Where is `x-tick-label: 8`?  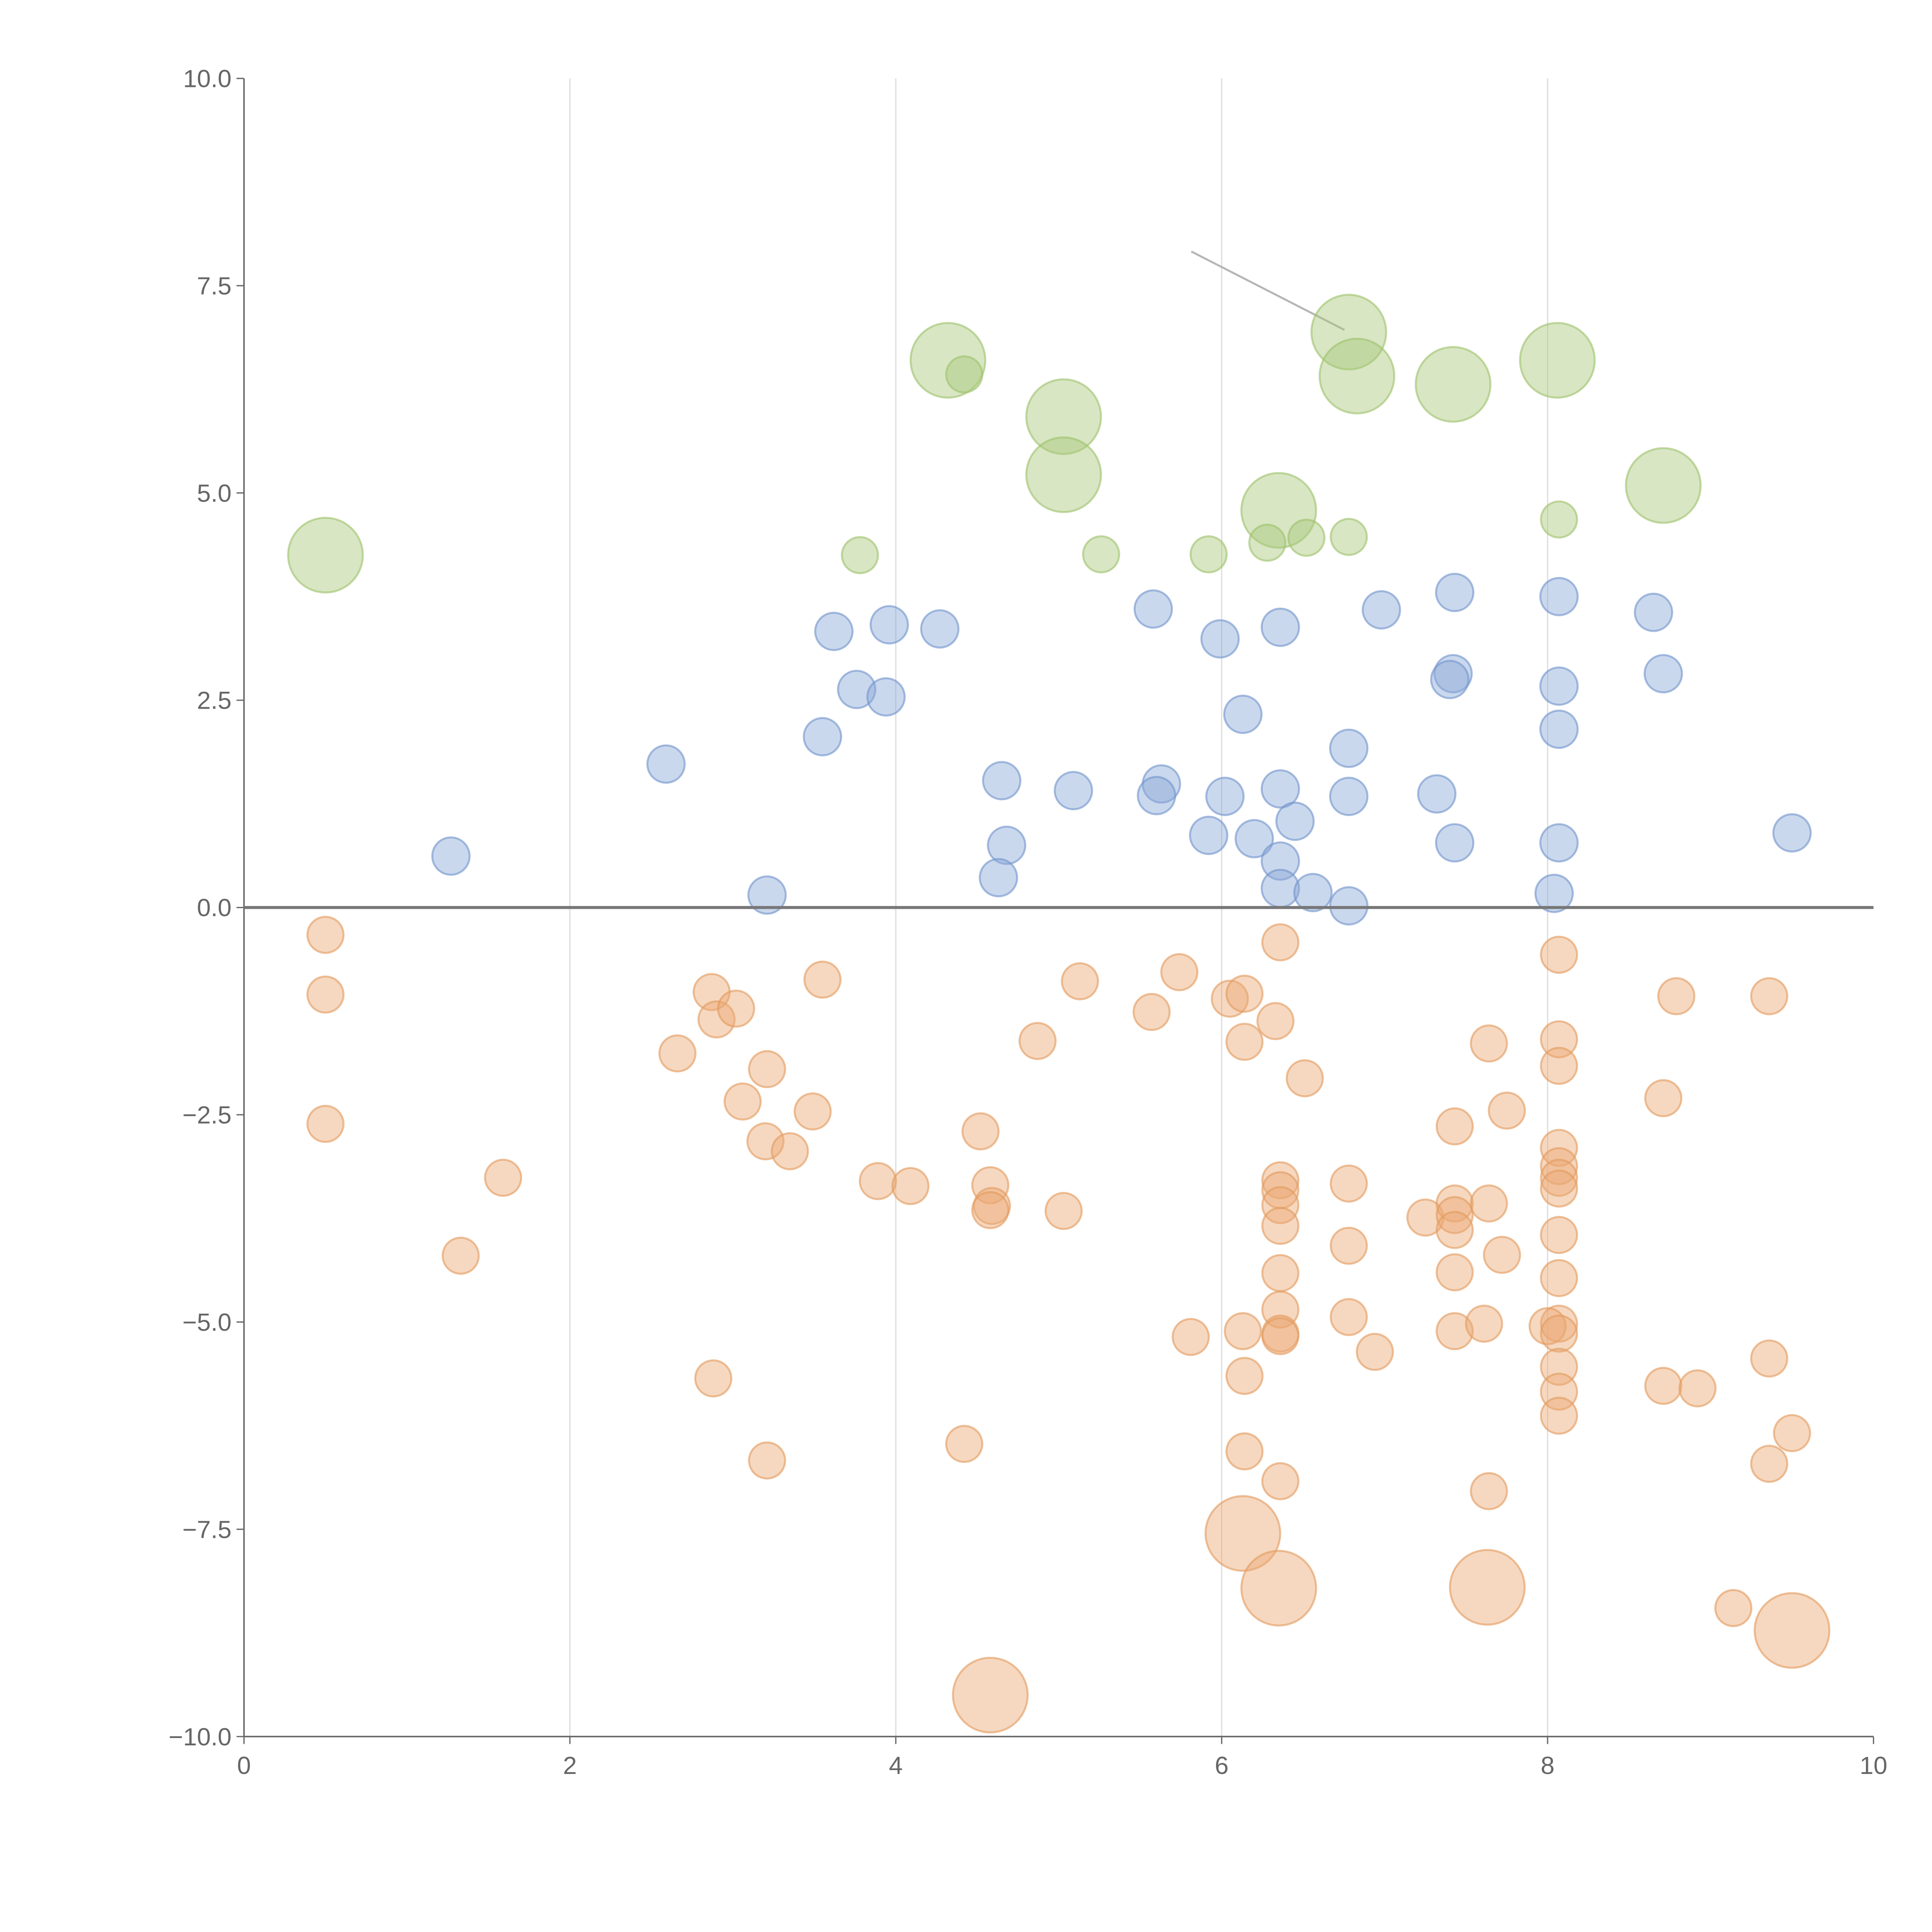
x-tick-label: 8 is located at coordinates (1547, 1766).